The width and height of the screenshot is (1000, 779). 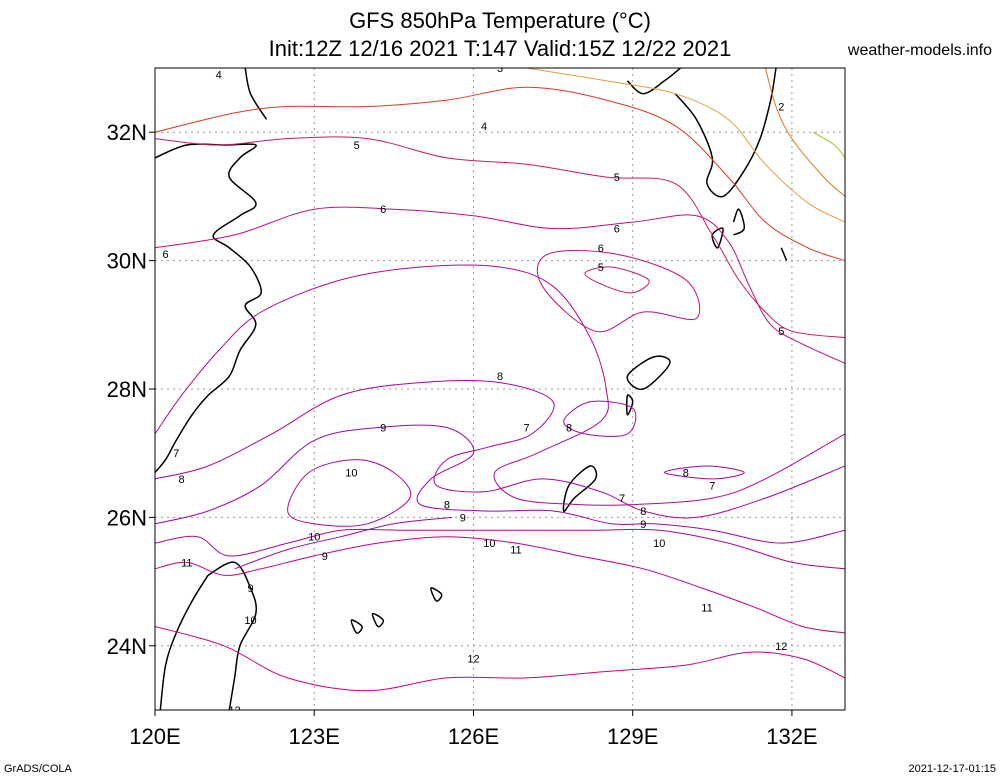 What do you see at coordinates (632, 736) in the screenshot?
I see `x-tick-label: 129E` at bounding box center [632, 736].